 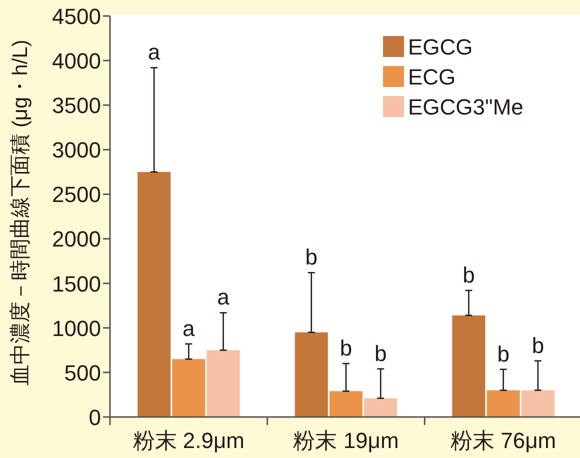 What do you see at coordinates (94, 417) in the screenshot?
I see `y-tick-label: 0` at bounding box center [94, 417].